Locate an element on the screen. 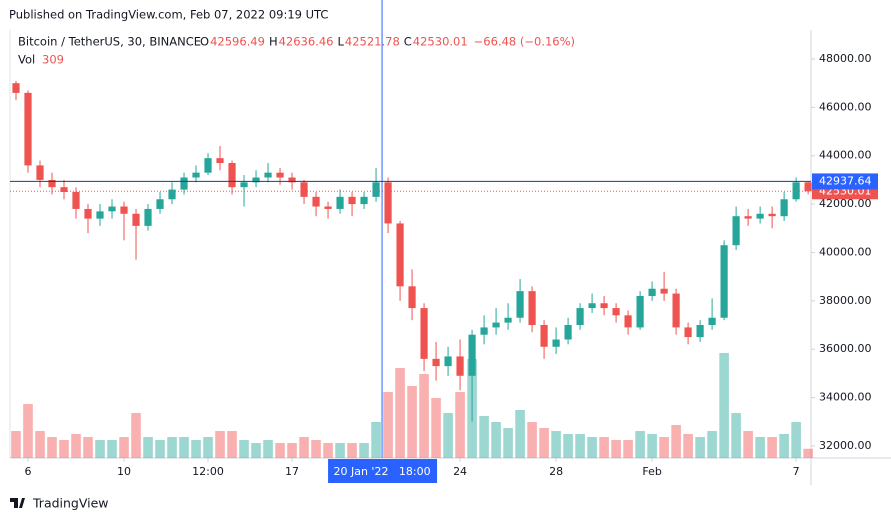  crosshair-time-tag is located at coordinates (383, 471).